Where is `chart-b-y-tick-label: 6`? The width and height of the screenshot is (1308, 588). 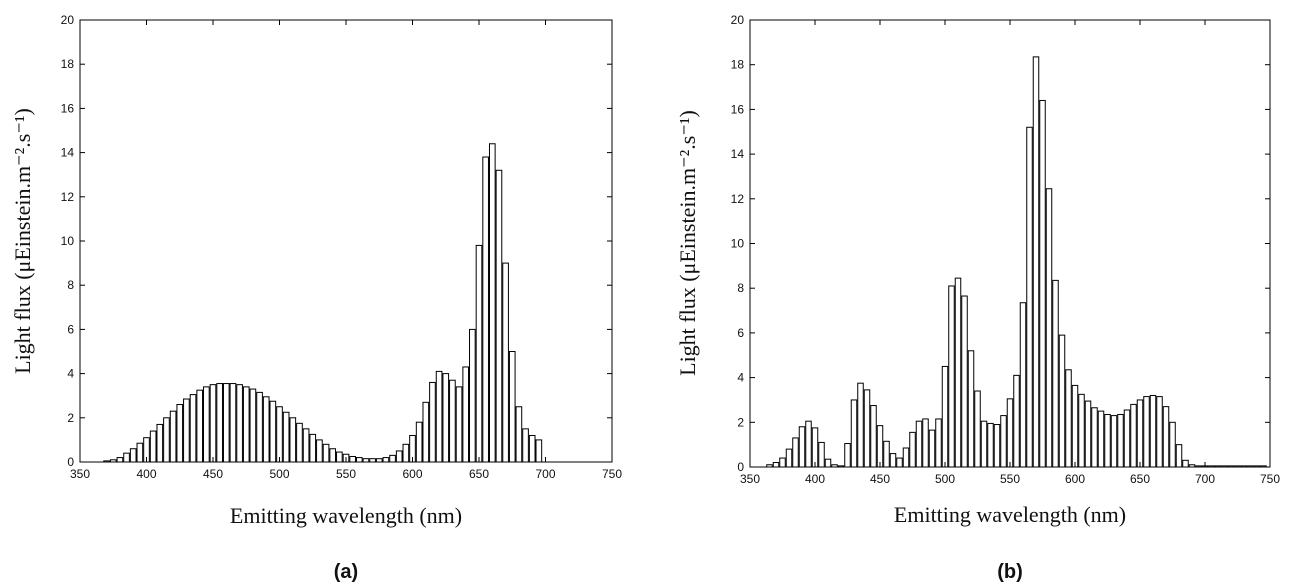 chart-b-y-tick-label: 6 is located at coordinates (740, 333).